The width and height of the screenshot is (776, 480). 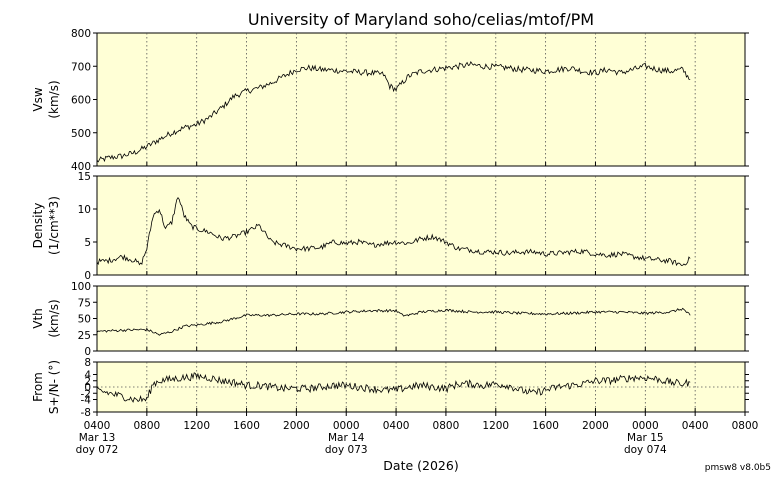 What do you see at coordinates (81, 287) in the screenshot?
I see `y-tick-label: 100` at bounding box center [81, 287].